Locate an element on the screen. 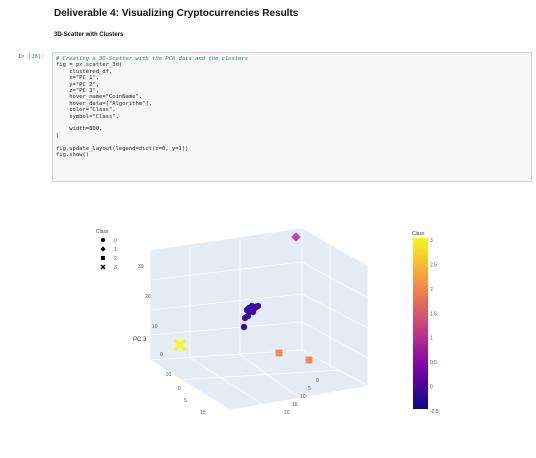 This screenshot has width=536, height=458. legend-item-label: 3 is located at coordinates (115, 268).